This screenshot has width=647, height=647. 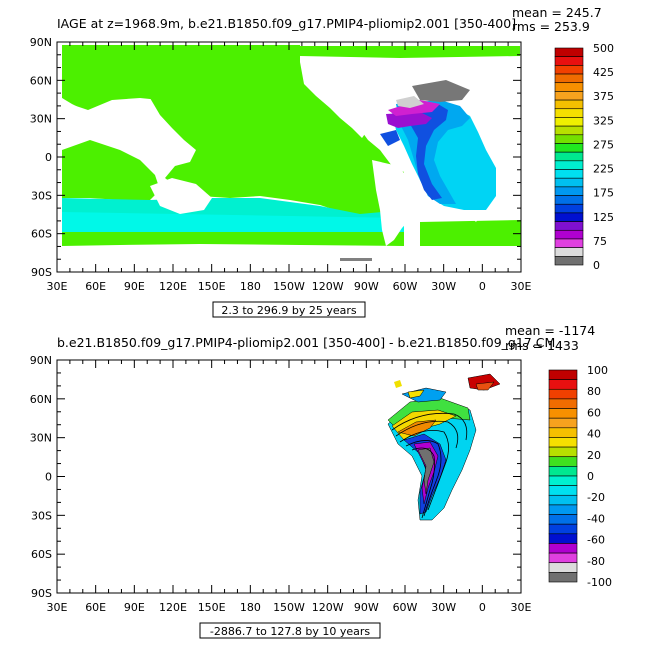 What do you see at coordinates (603, 96) in the screenshot?
I see `colorbar-label: 375` at bounding box center [603, 96].